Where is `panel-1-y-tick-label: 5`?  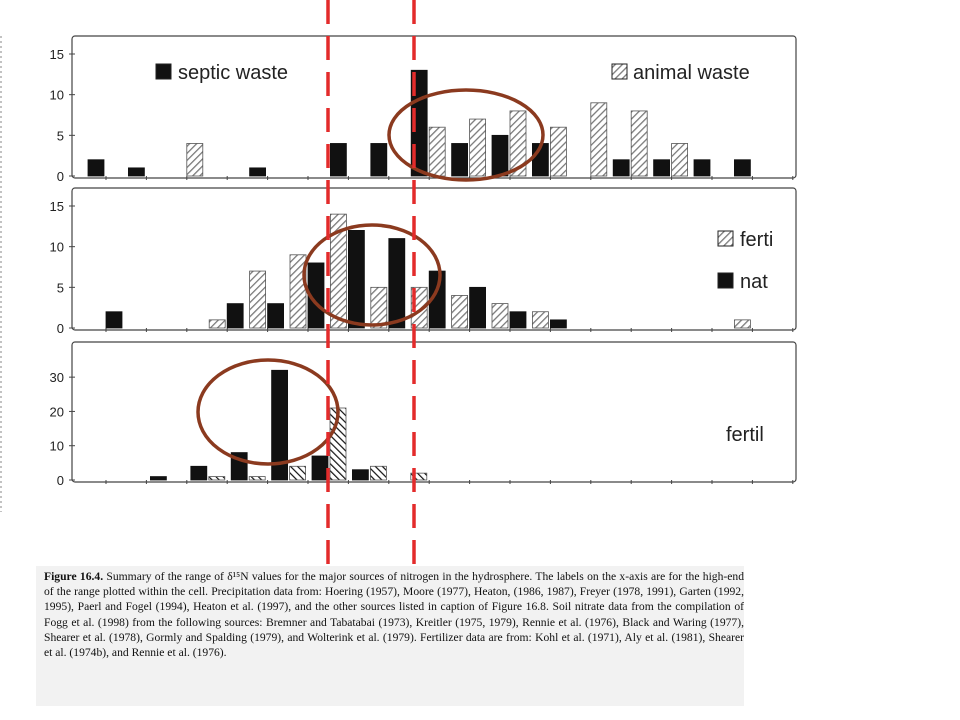 panel-1-y-tick-label: 5 is located at coordinates (60, 135).